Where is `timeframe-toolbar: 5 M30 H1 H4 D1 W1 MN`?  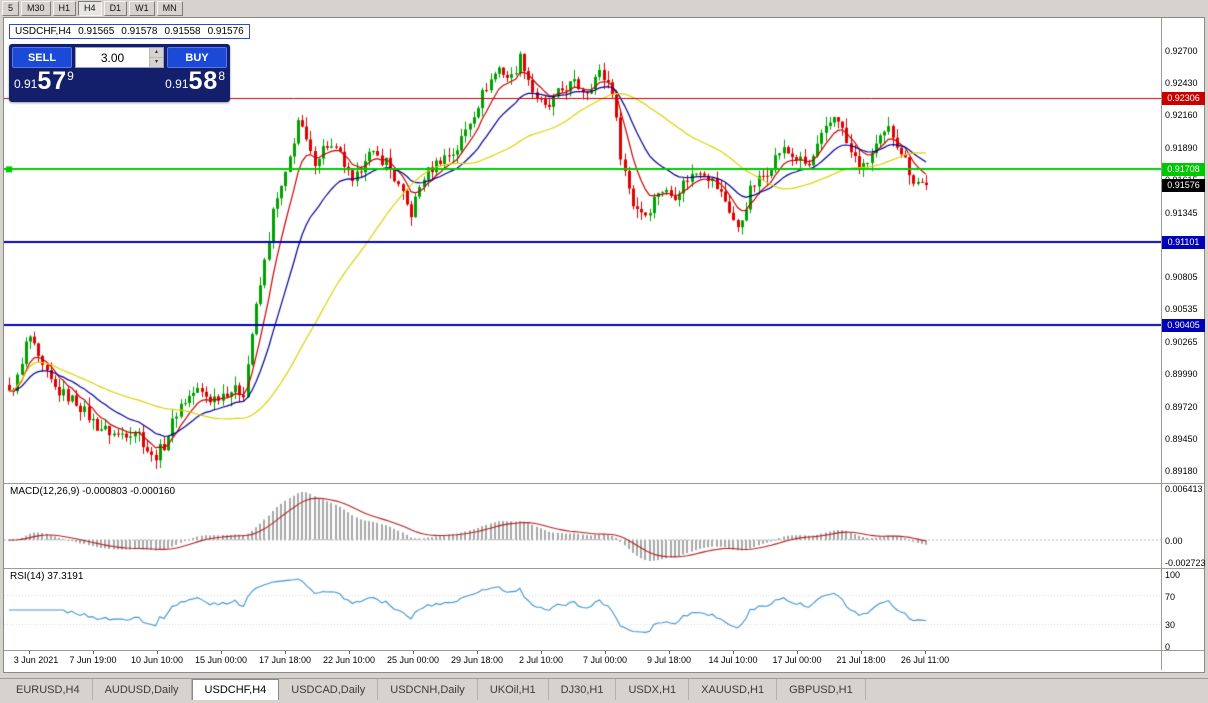
timeframe-toolbar: 5 M30 H1 H4 D1 W1 MN is located at coordinates (604, 8).